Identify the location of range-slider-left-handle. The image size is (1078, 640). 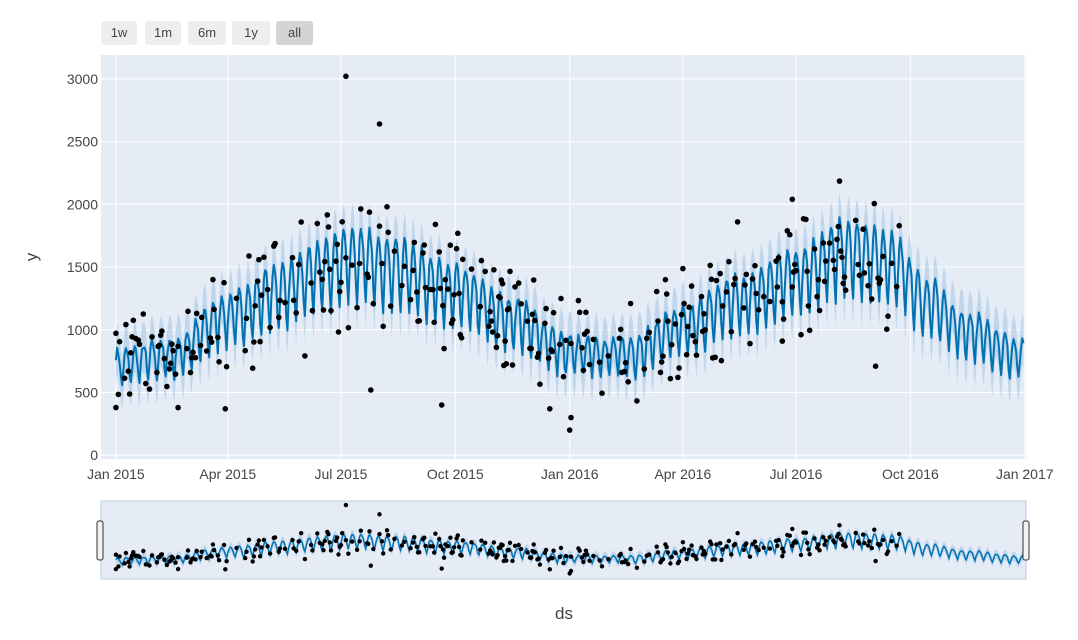
(100, 540).